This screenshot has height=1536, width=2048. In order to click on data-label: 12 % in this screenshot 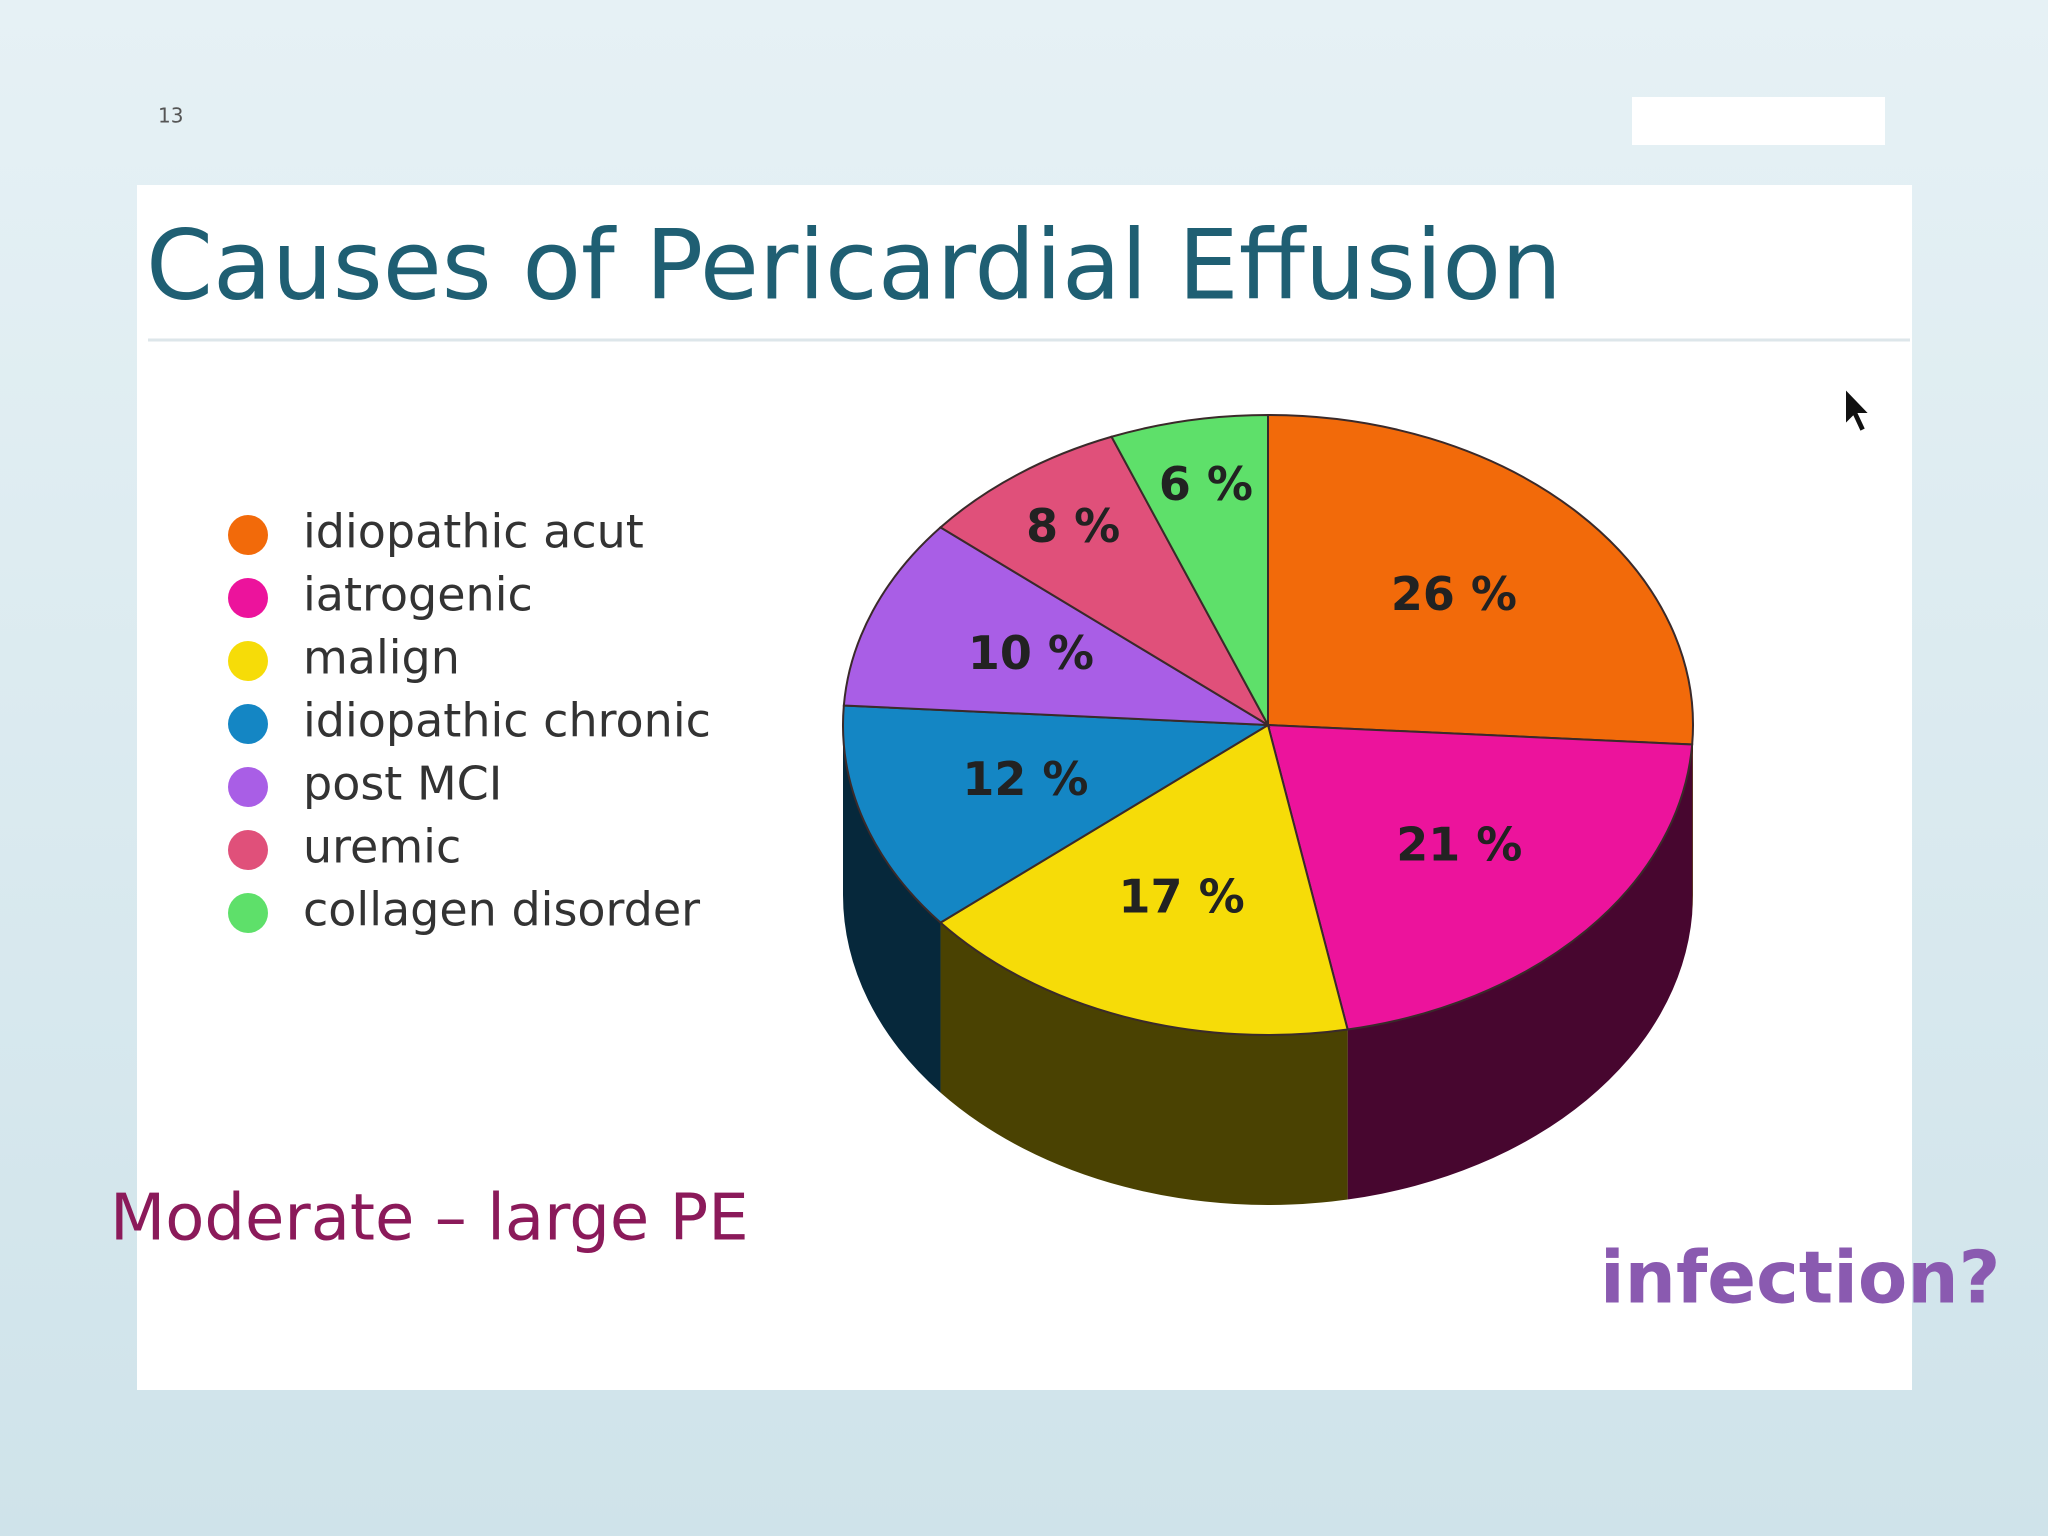, I will do `click(1025, 779)`.